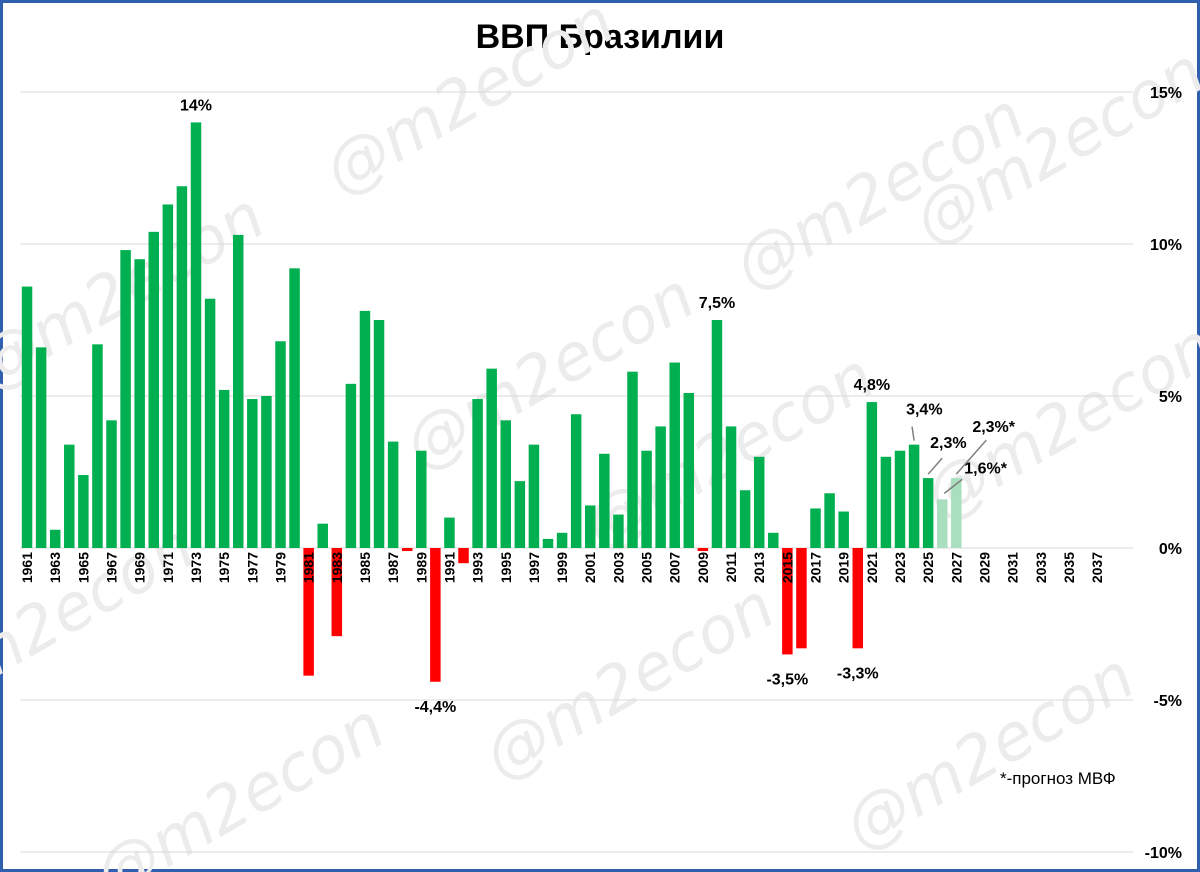  What do you see at coordinates (632, 459) in the screenshot?
I see `bar-2004` at bounding box center [632, 459].